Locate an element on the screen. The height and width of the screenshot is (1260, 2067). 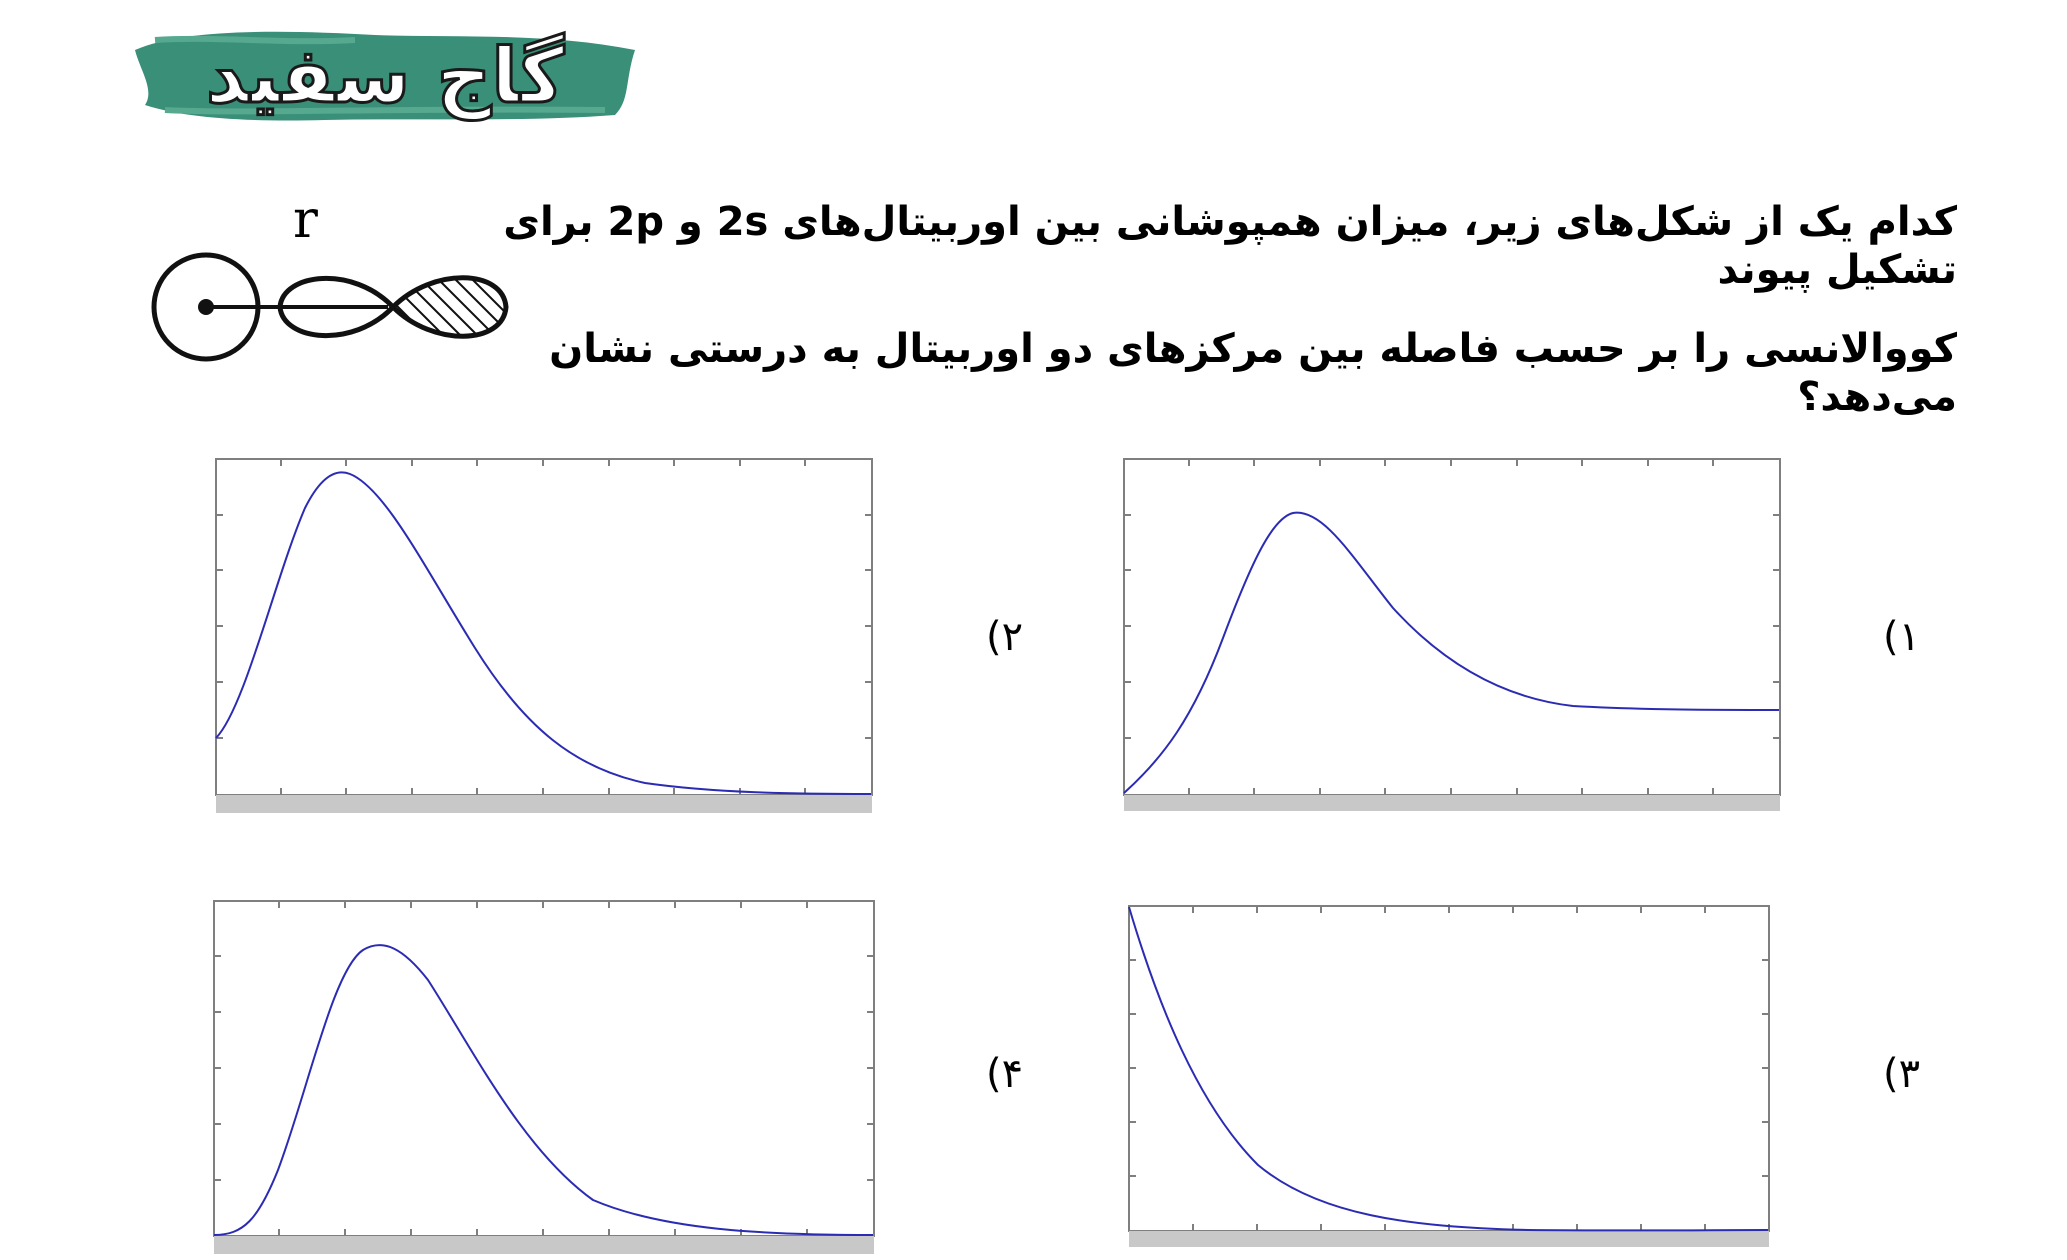
plot-option-2-graph is located at coordinates (544, 635).